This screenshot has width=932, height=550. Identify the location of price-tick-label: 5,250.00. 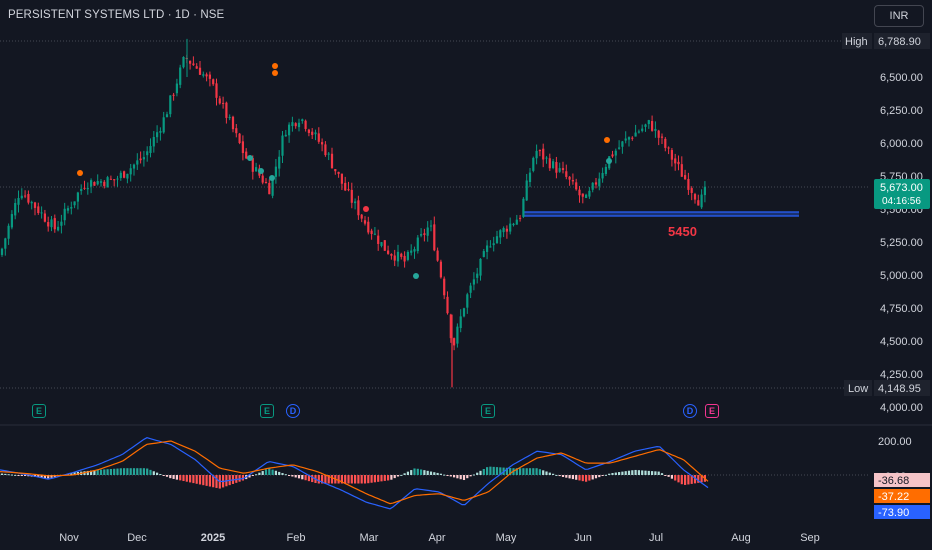
(901, 243).